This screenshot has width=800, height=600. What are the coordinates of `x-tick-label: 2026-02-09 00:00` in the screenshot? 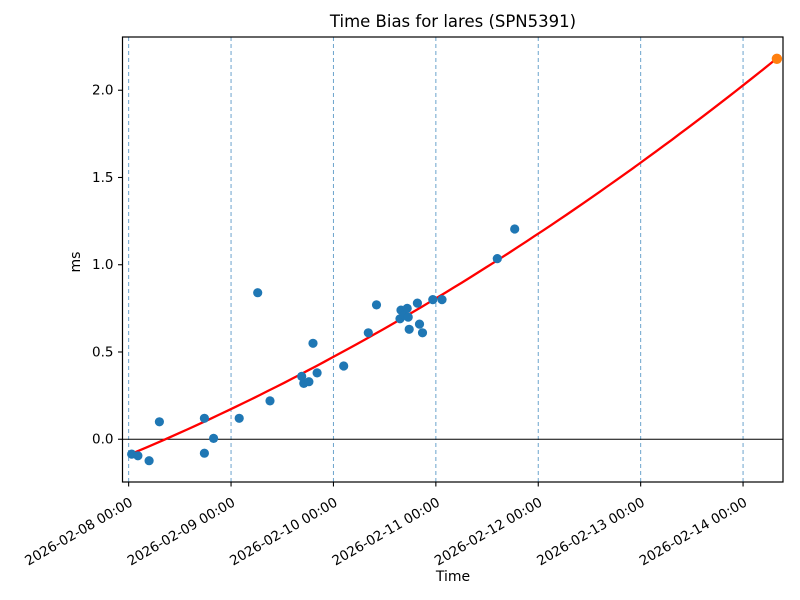 It's located at (181, 532).